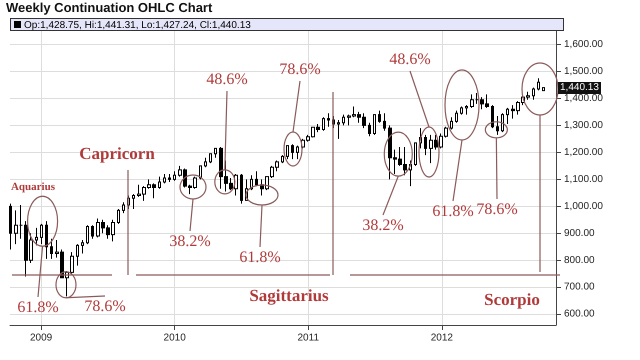  Describe the element at coordinates (584, 44) in the screenshot. I see `y-tick-label: 1,600.00` at that location.